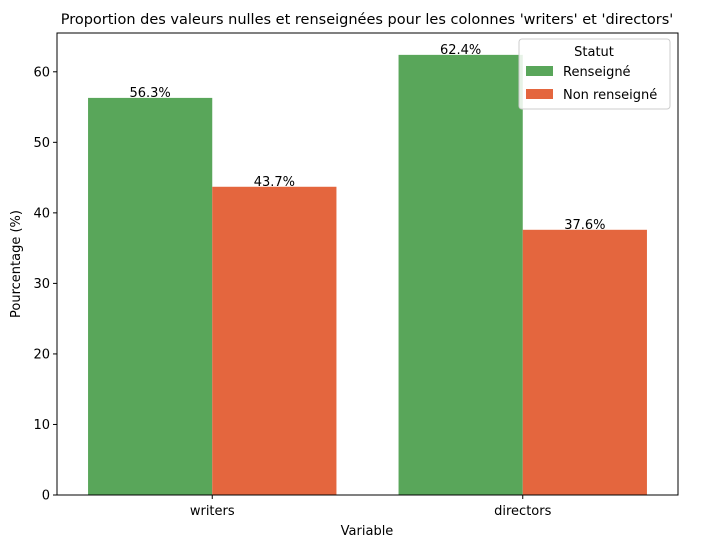 The image size is (728, 548). Describe the element at coordinates (584, 225) in the screenshot. I see `data-label-directors-s1: 37.6%` at that location.